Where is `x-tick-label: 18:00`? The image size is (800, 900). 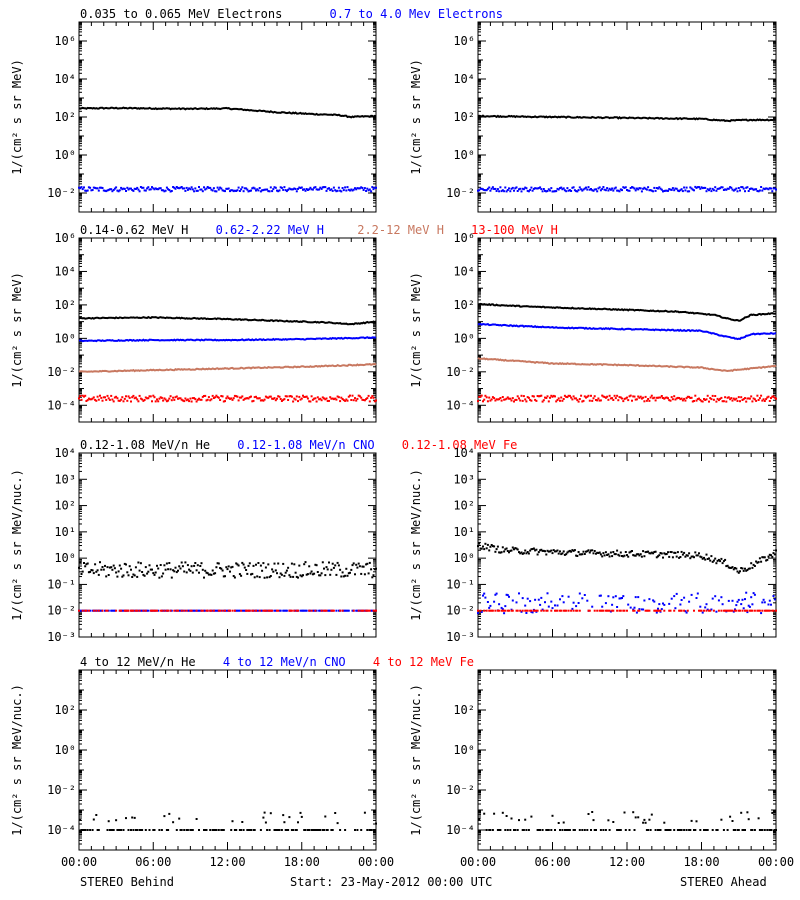
x-tick-label: 18:00 is located at coordinates (302, 862).